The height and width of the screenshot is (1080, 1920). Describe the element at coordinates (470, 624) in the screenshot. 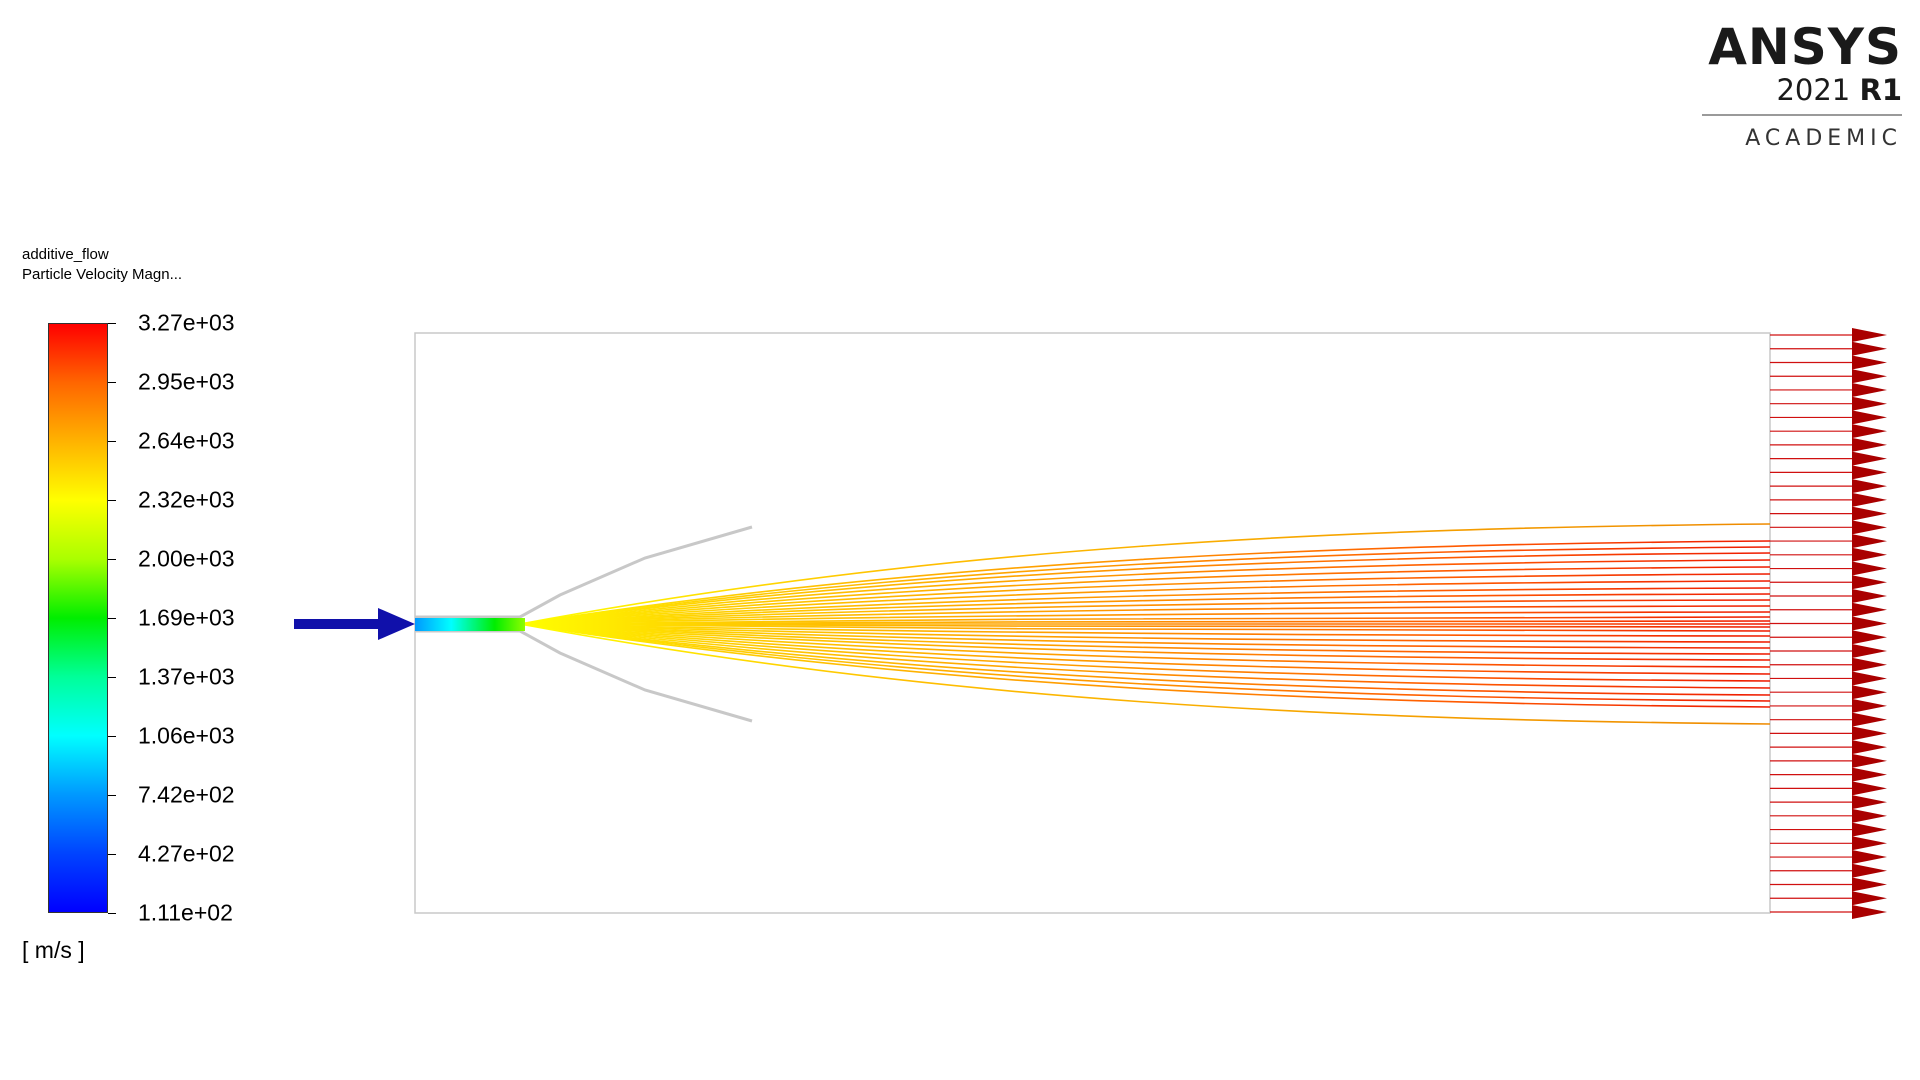

I see `inlet-jet` at that location.